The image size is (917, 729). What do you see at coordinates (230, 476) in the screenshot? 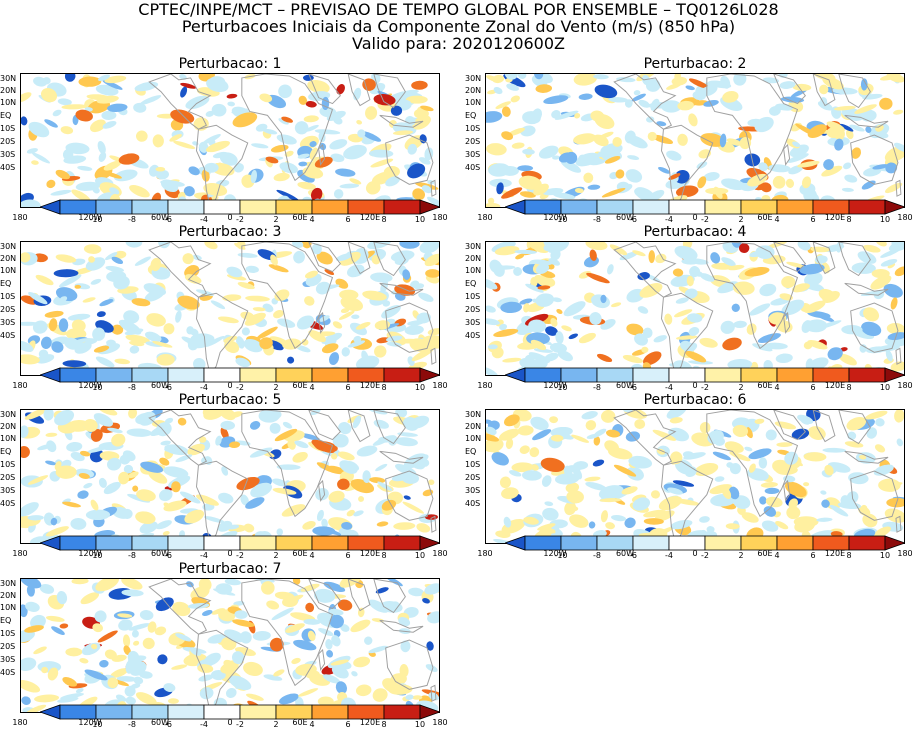
I see `map-plot-area` at bounding box center [230, 476].